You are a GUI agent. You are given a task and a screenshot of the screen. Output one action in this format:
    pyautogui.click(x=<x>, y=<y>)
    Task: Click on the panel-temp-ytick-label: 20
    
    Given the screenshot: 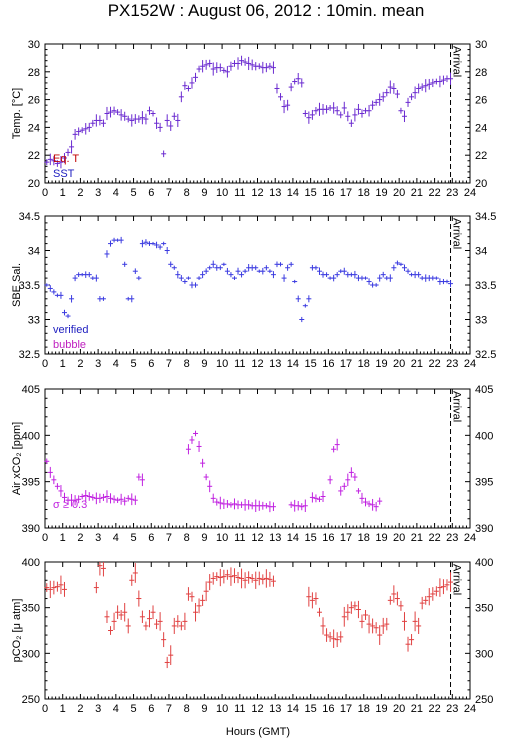 What is the action you would take?
    pyautogui.click(x=34, y=184)
    